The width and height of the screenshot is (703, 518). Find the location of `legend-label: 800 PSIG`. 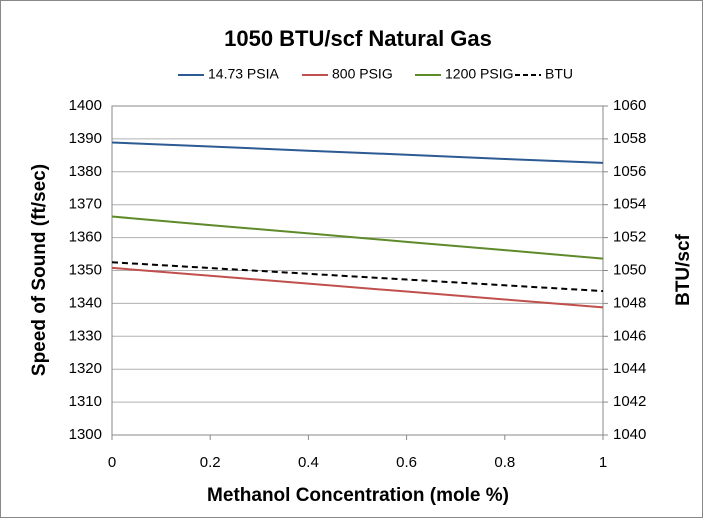

legend-label: 800 PSIG is located at coordinates (362, 74).